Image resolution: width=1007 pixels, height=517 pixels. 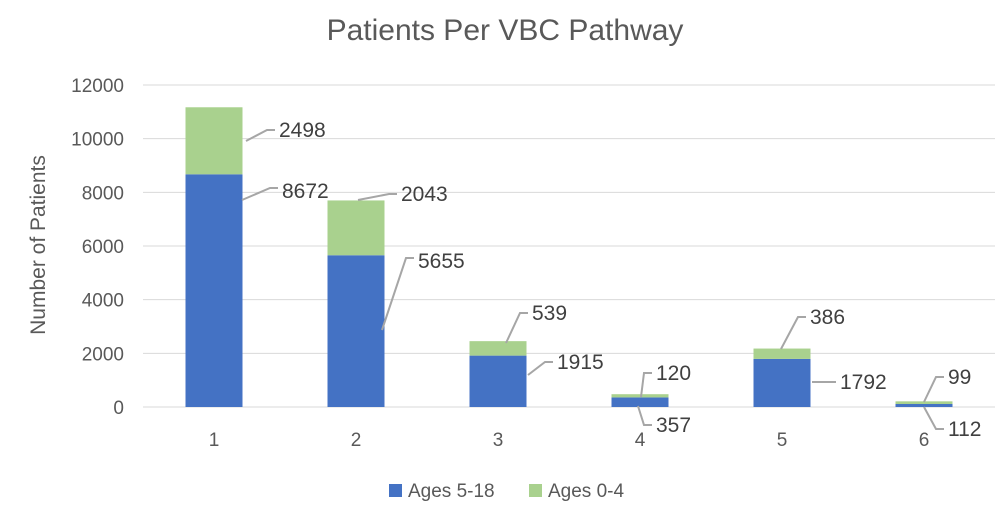 I want to click on y-tick-label: 0, so click(x=118, y=408).